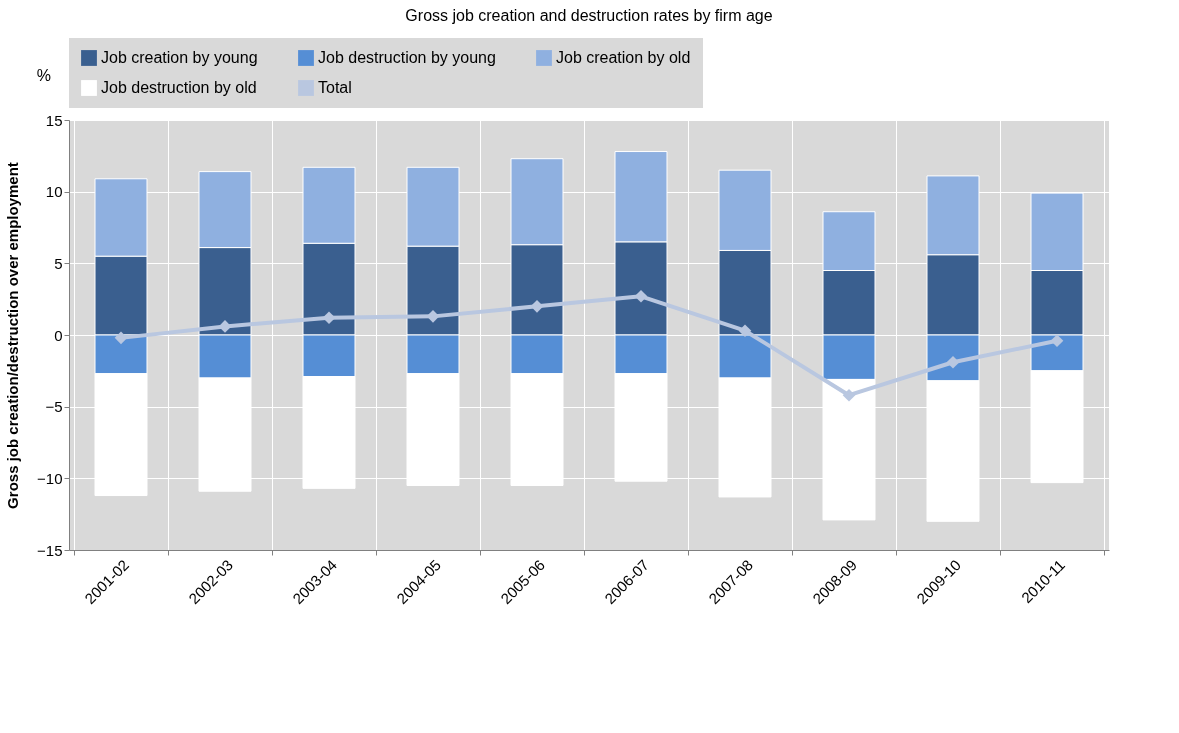 The image size is (1179, 733). Describe the element at coordinates (54, 407) in the screenshot. I see `y-tick-label: −5` at that location.